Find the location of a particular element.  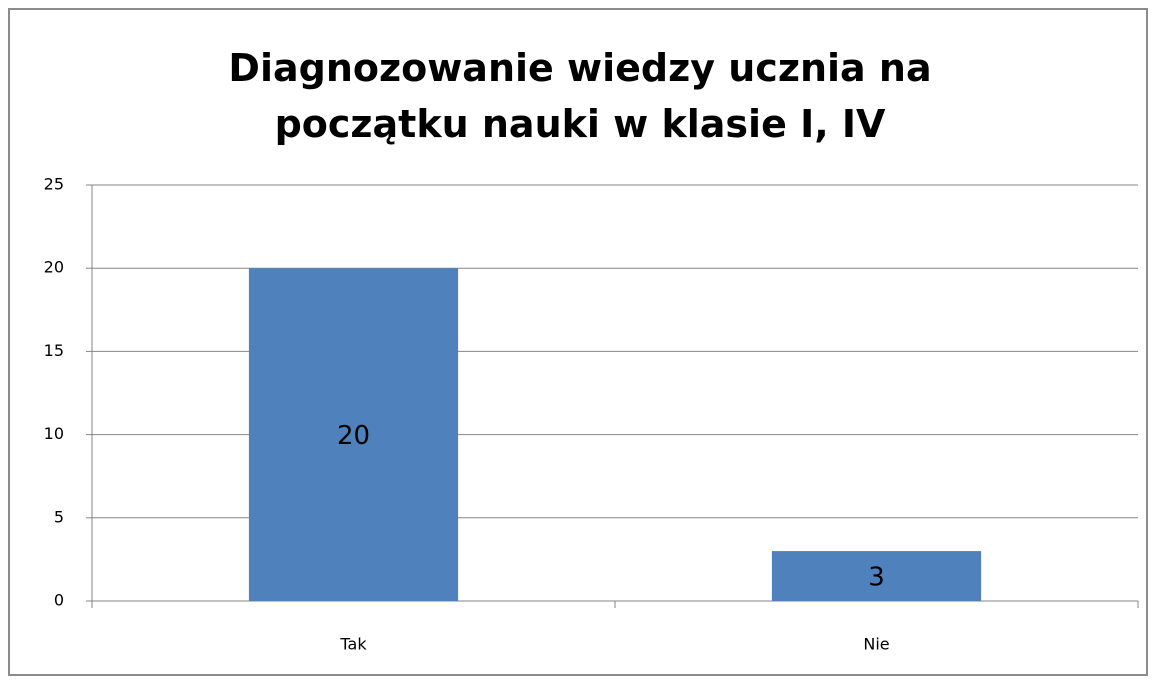

y-tick-label: 0 is located at coordinates (59, 600).